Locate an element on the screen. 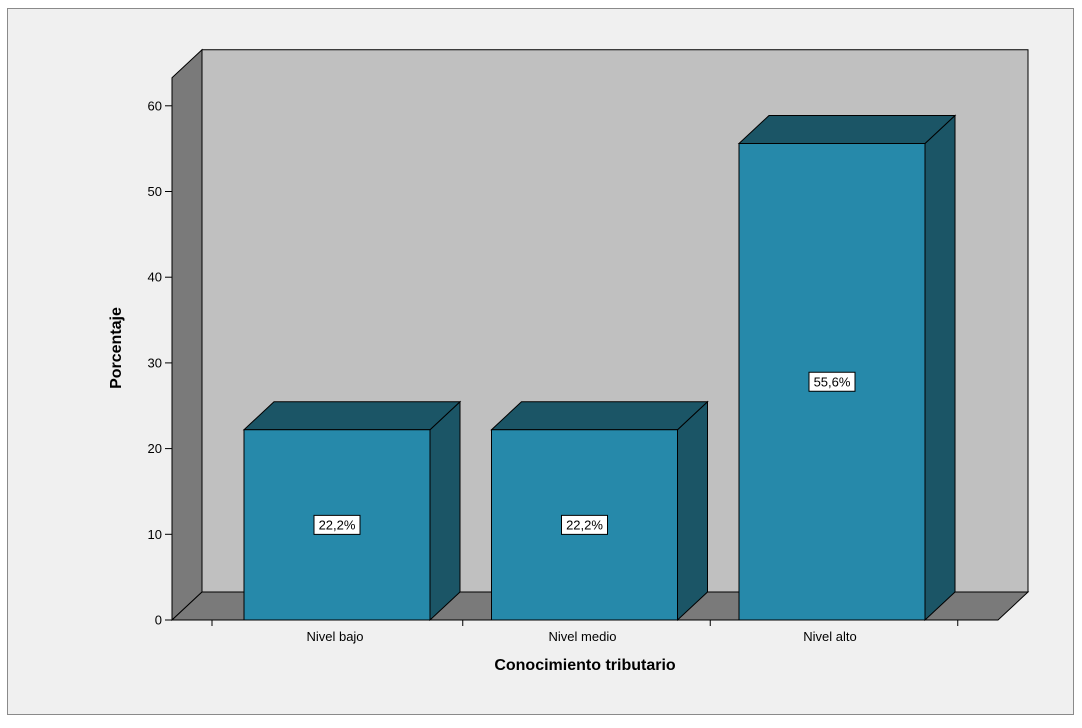 This screenshot has width=1082, height=728. y-tick-label: 40 is located at coordinates (155, 277).